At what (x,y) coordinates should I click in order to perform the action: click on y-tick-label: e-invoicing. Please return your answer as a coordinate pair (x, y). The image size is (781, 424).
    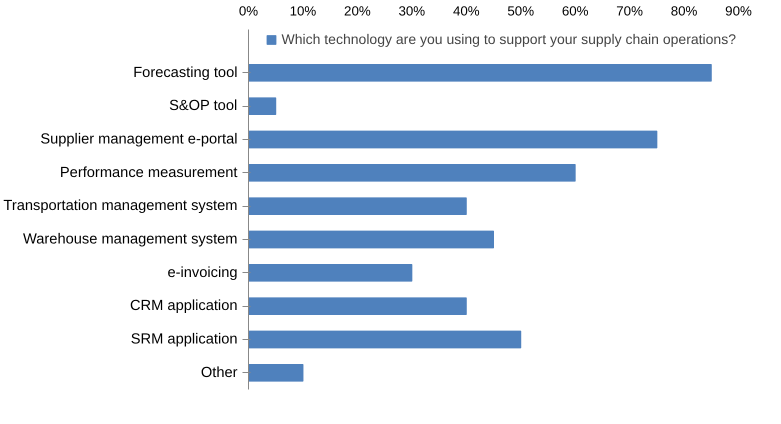
    Looking at the image, I should click on (202, 272).